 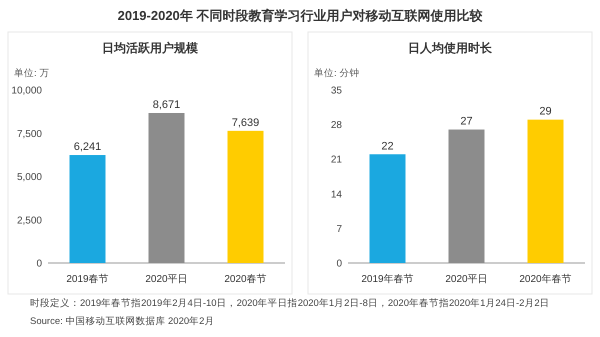 What do you see at coordinates (245, 279) in the screenshot?
I see `x-tick-label: 2020春节` at bounding box center [245, 279].